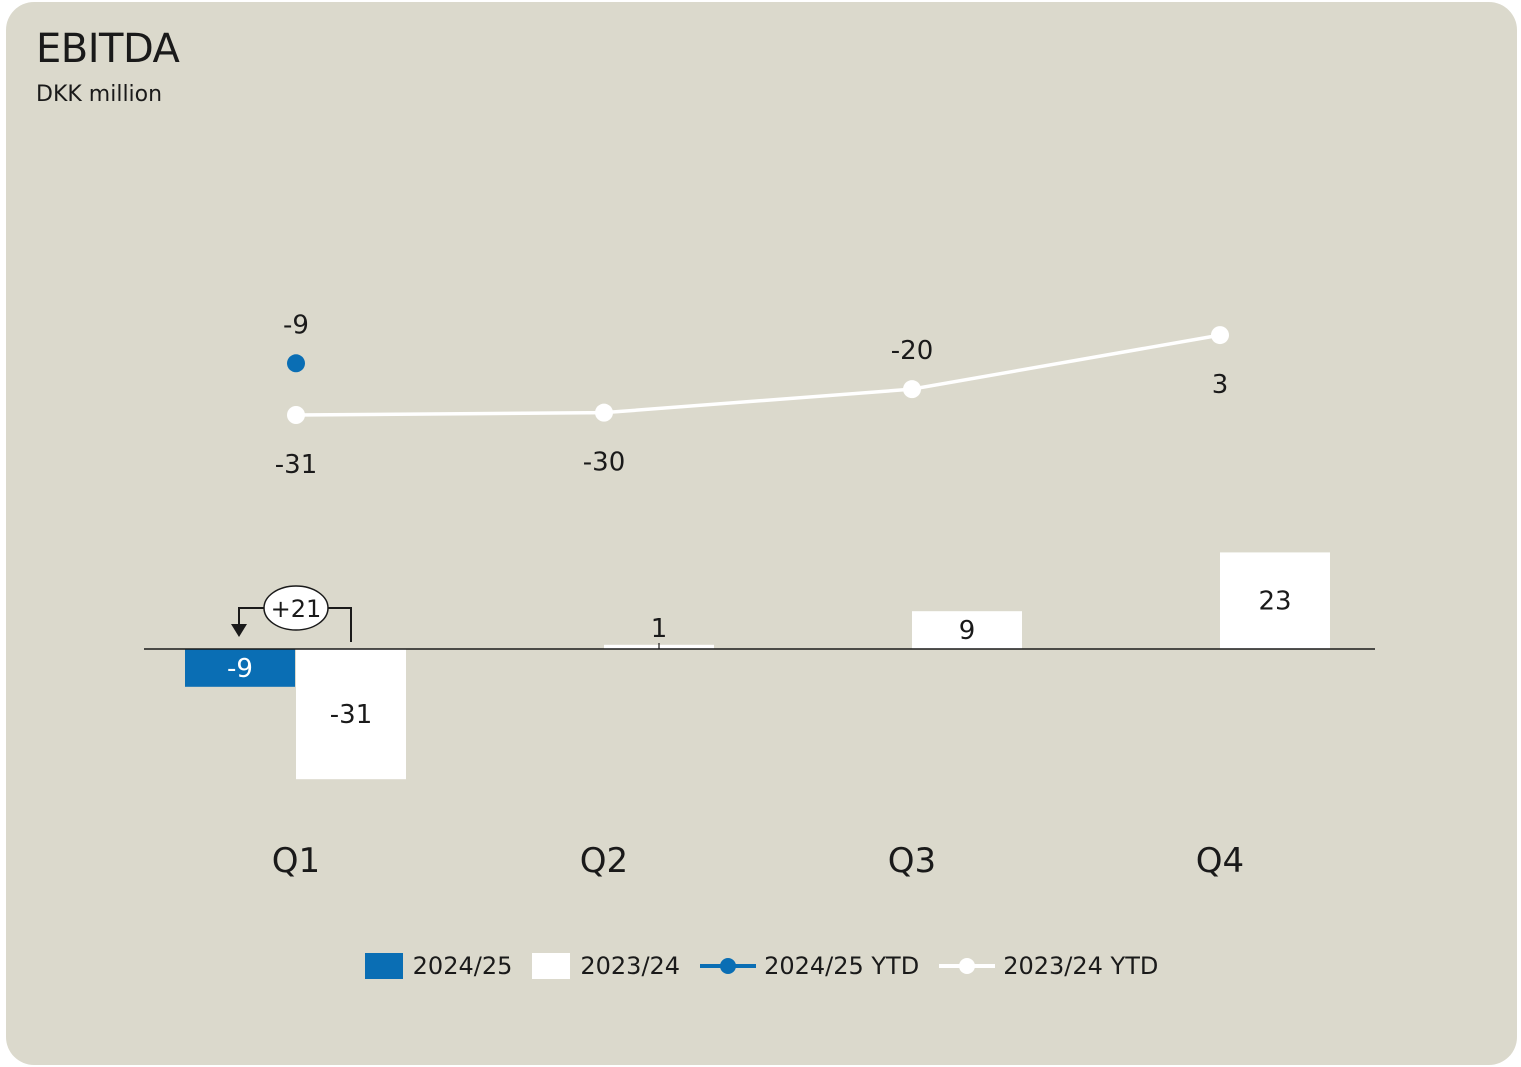 This screenshot has height=1067, width=1521. I want to click on bar-2024-25-Q1, so click(240, 668).